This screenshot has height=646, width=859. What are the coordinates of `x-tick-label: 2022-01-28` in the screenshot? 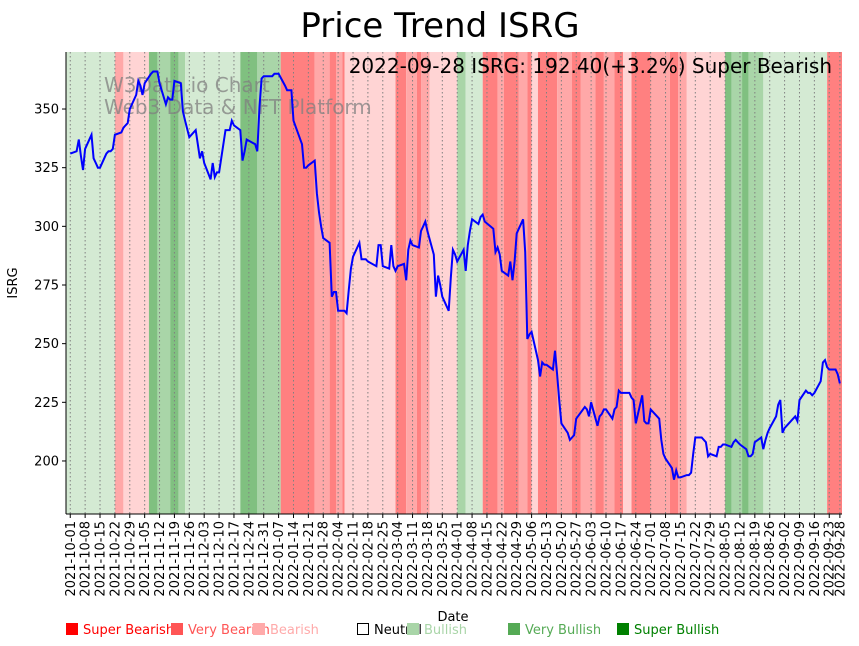 It's located at (324, 559).